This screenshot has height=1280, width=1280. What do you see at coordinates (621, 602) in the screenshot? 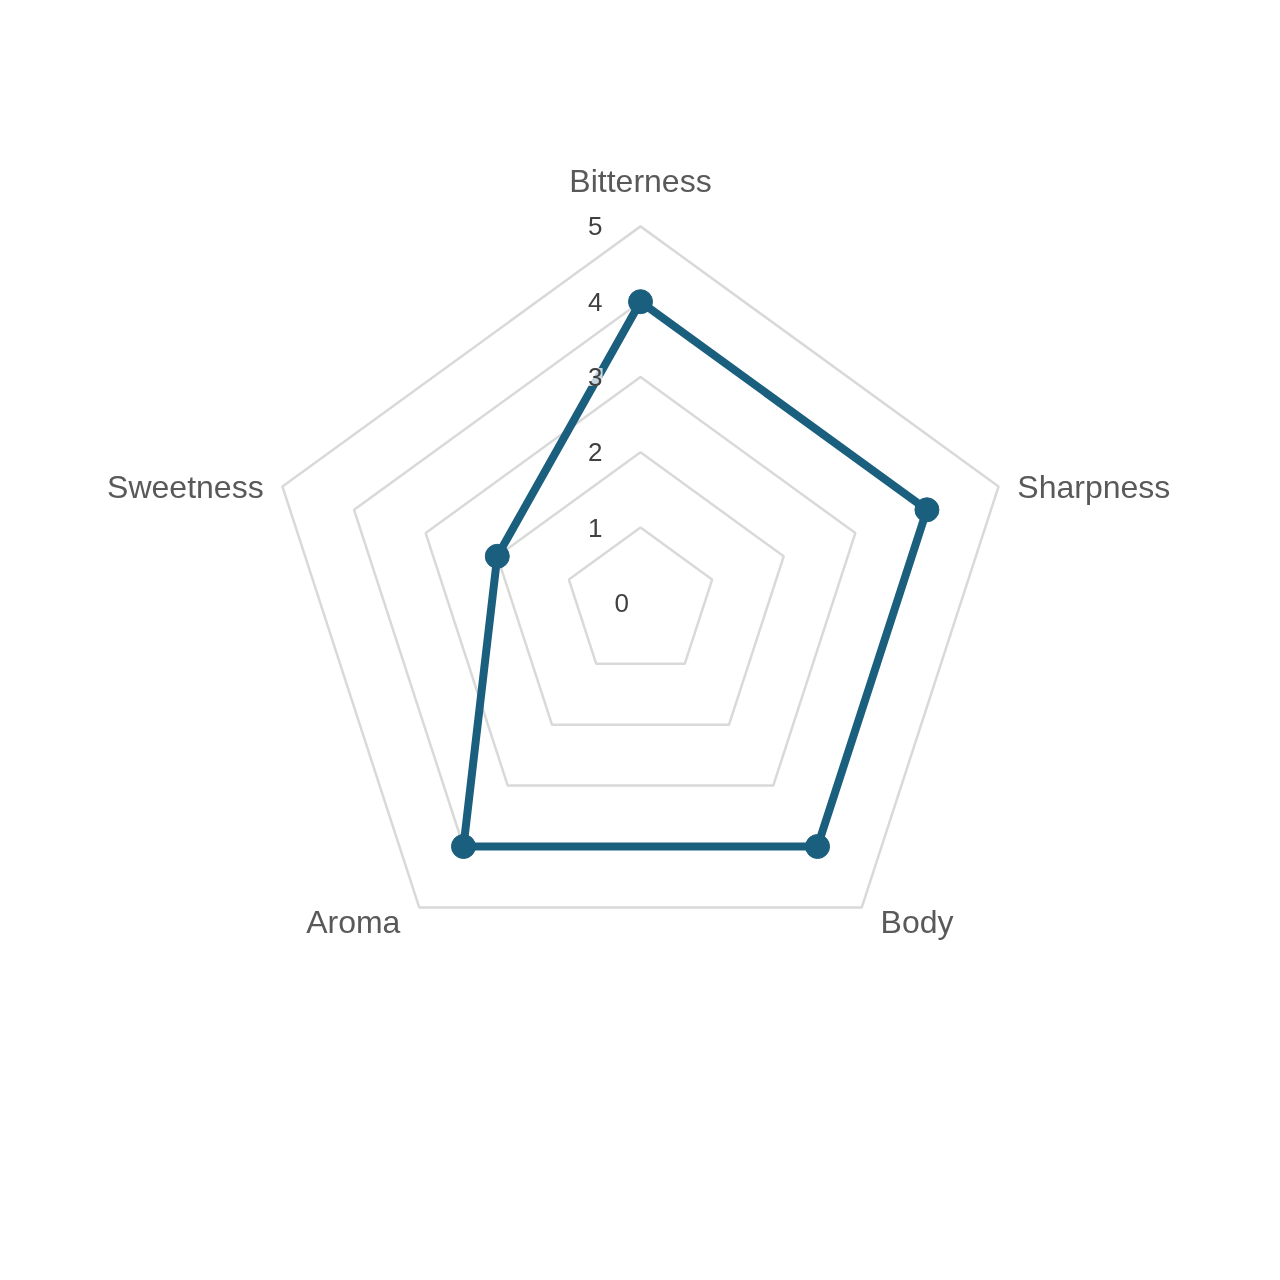
I see `y-tick-label: 0` at bounding box center [621, 602].